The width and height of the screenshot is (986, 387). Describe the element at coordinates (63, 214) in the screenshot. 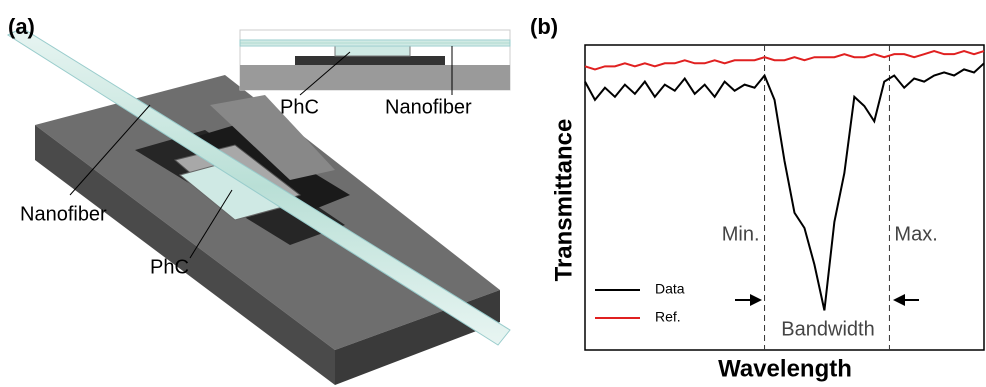

I see `label: Nanofiber` at that location.